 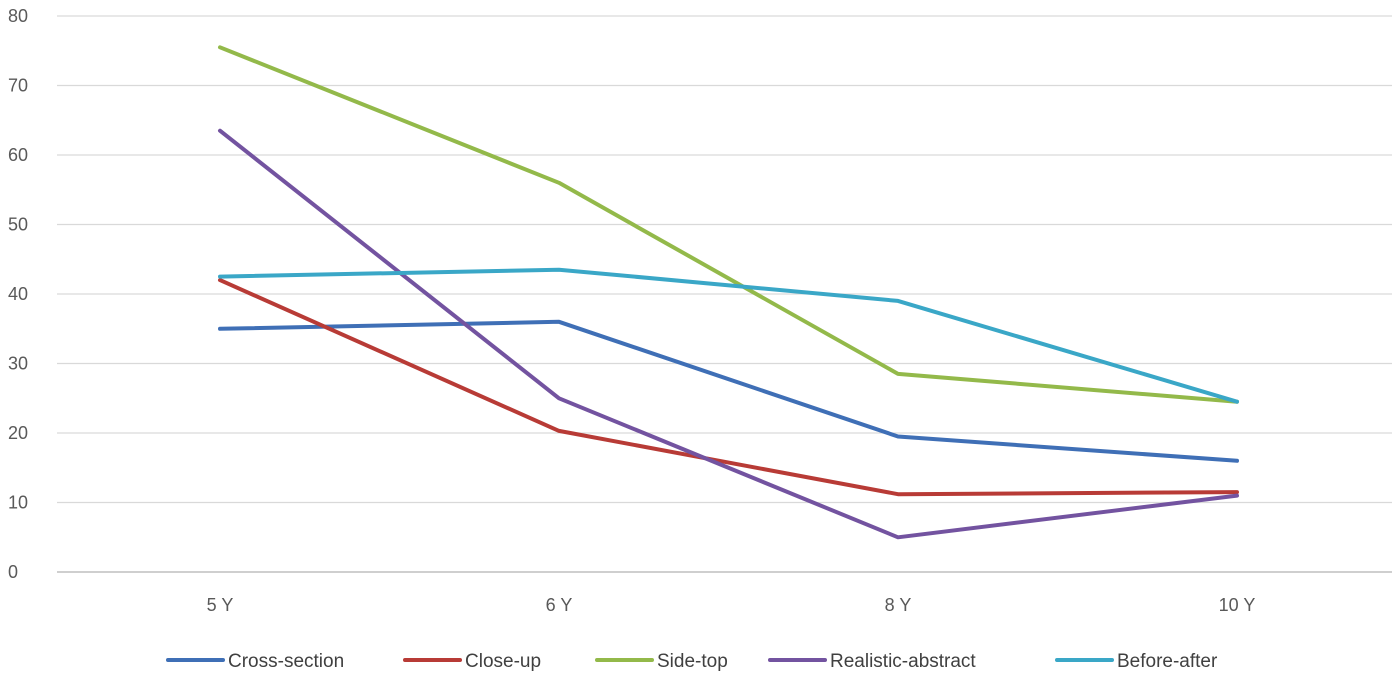 I want to click on legend-label: Before-after, so click(x=1167, y=661).